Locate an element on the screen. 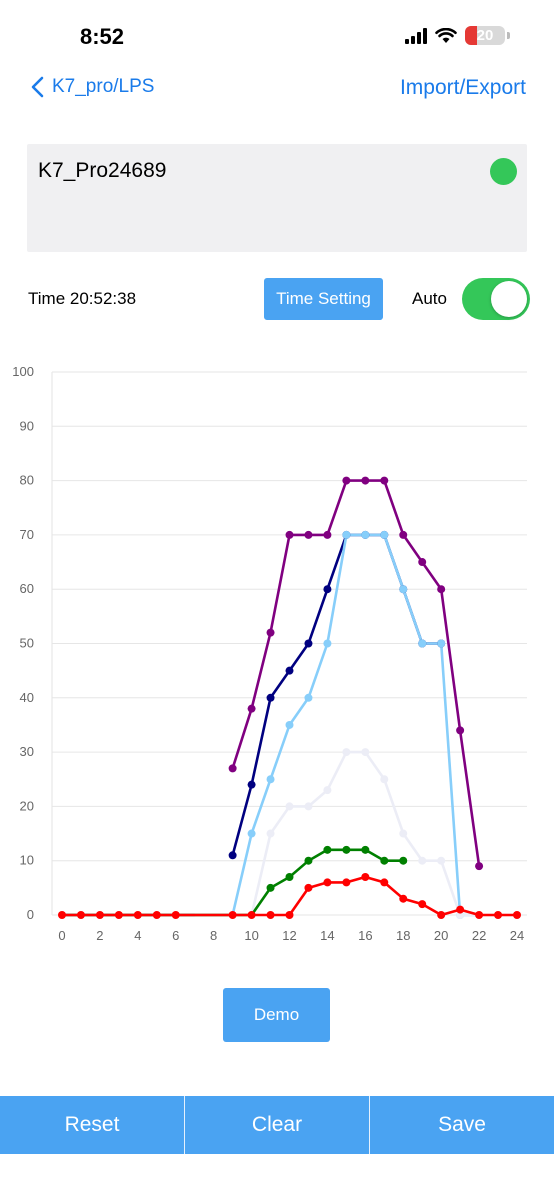 The image size is (554, 1200). x-tick-label: 4 is located at coordinates (137, 935).